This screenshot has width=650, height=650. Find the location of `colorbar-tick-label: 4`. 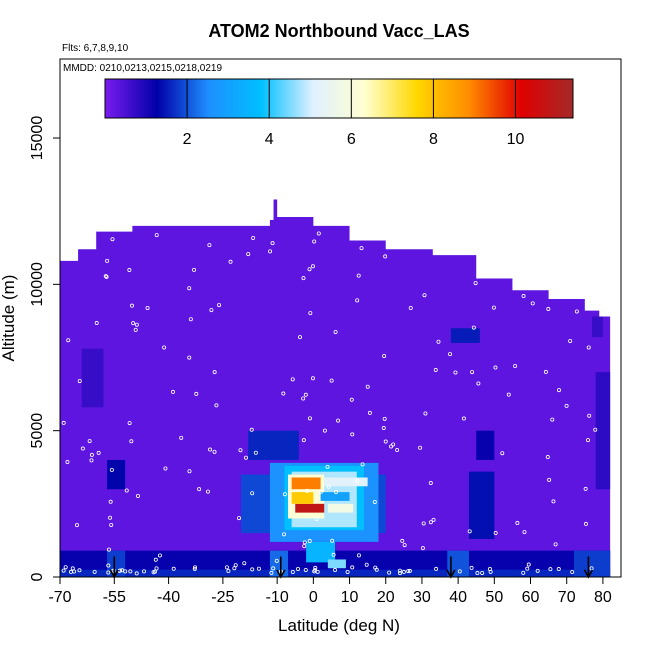

colorbar-tick-label: 4 is located at coordinates (269, 139).